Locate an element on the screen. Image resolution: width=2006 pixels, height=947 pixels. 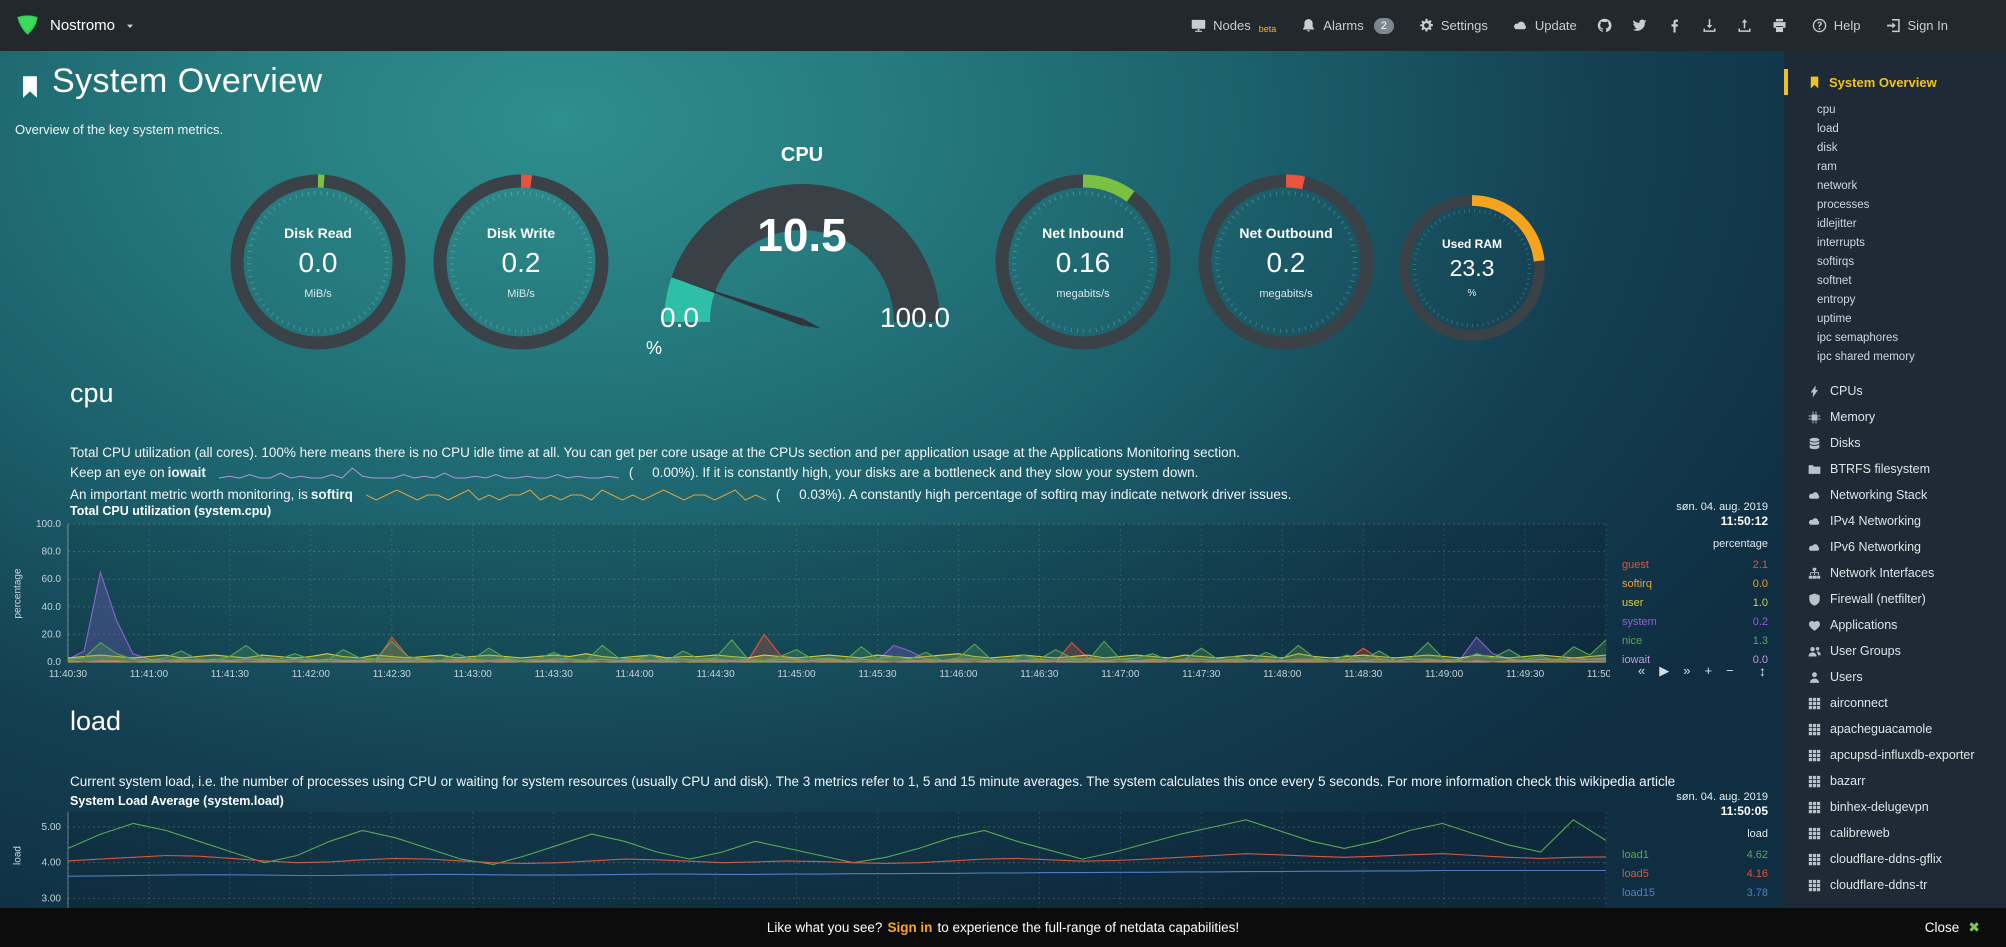
svg-text: 11:44:30 is located at coordinates (715, 674).